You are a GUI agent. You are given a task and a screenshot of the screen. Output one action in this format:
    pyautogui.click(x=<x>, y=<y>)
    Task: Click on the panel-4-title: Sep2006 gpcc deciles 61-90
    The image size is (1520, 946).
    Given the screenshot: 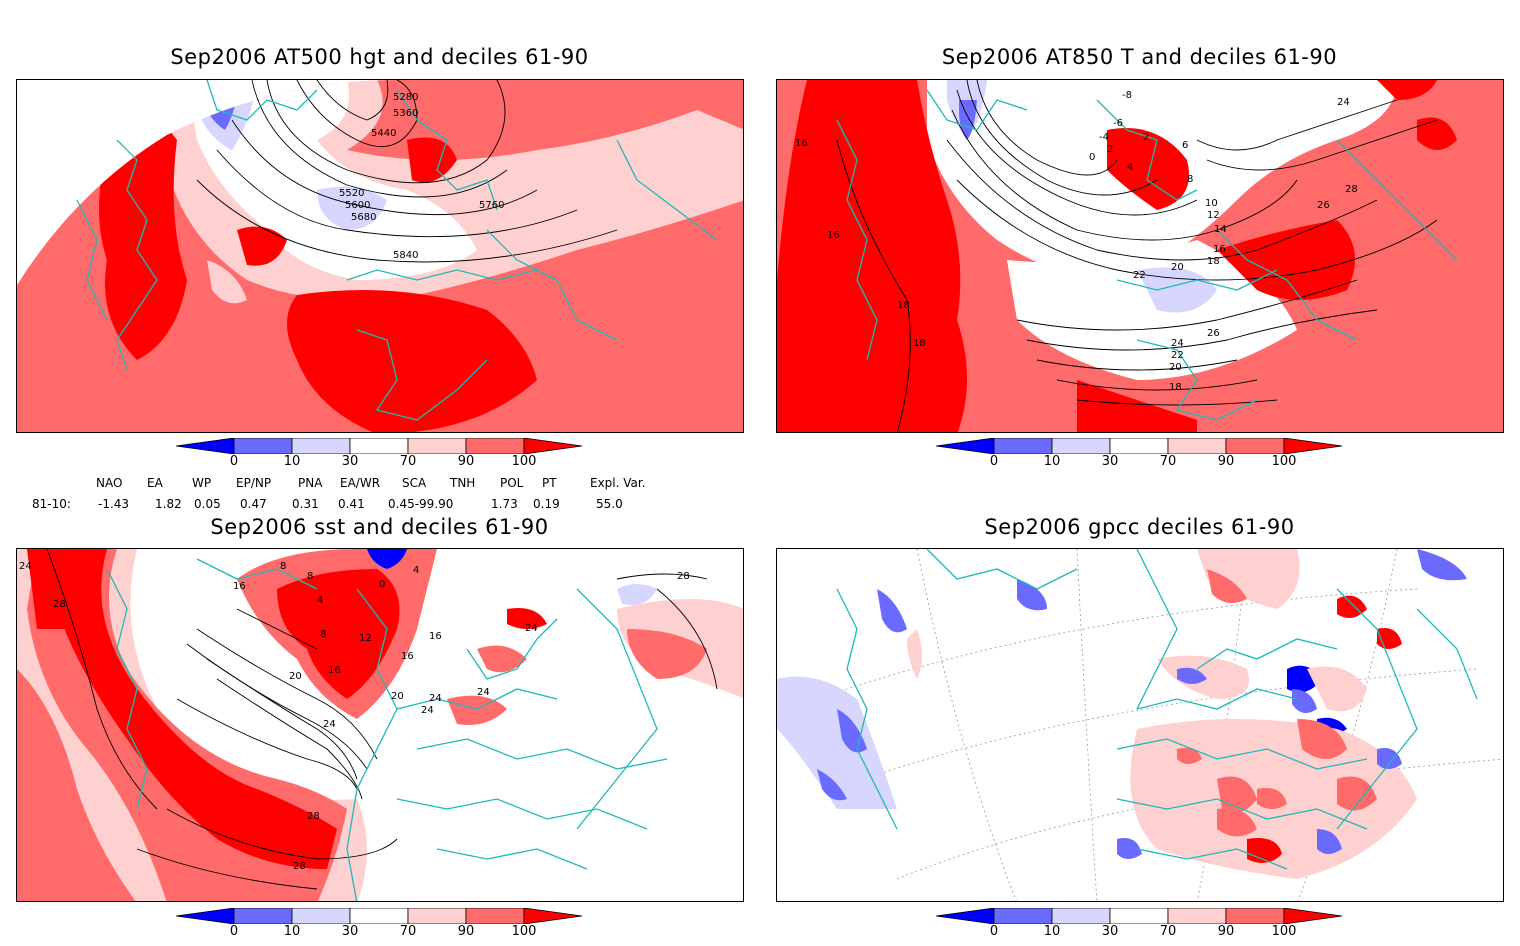 What is the action you would take?
    pyautogui.click(x=1139, y=527)
    